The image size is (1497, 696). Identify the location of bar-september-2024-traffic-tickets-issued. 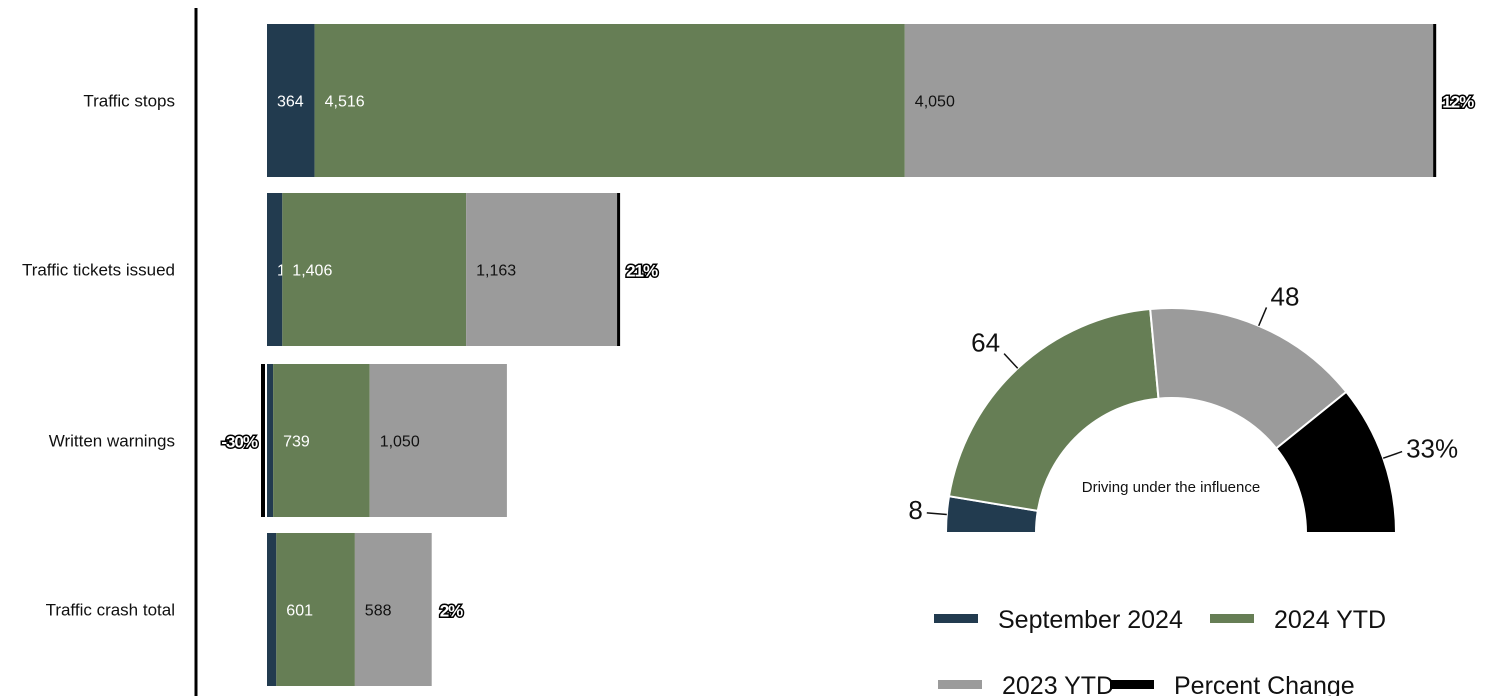
(275, 269).